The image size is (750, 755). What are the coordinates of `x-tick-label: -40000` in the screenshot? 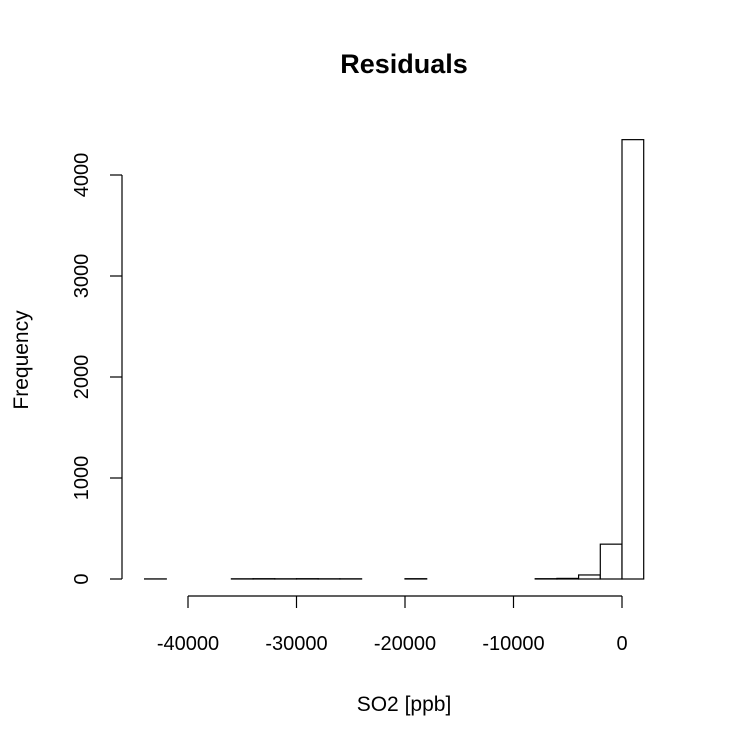 It's located at (188, 644).